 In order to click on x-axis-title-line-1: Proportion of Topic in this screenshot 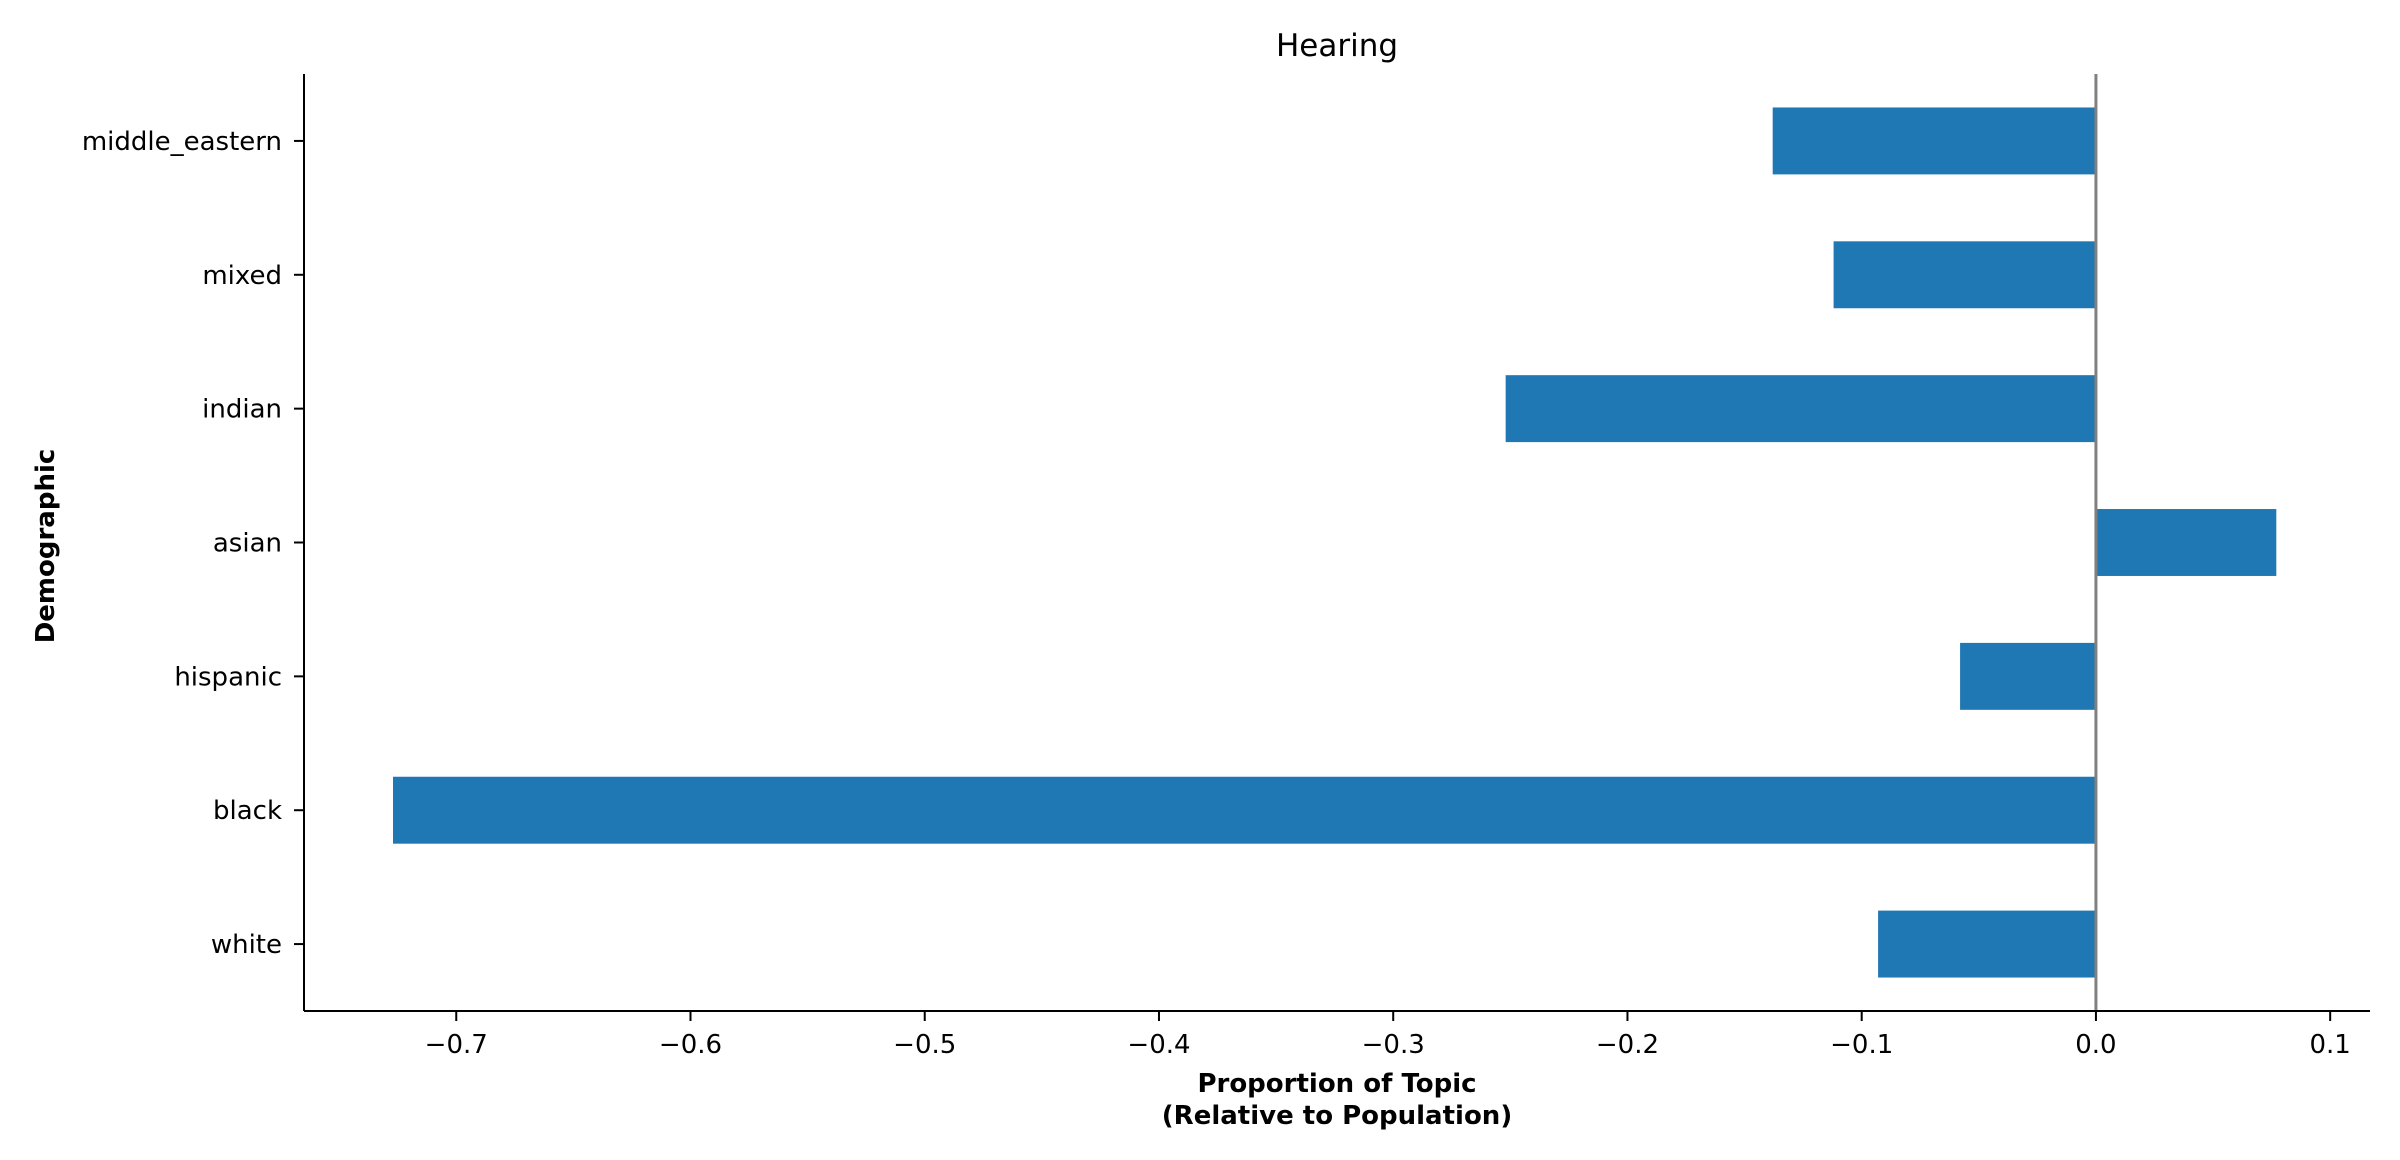, I will do `click(1336, 1084)`.